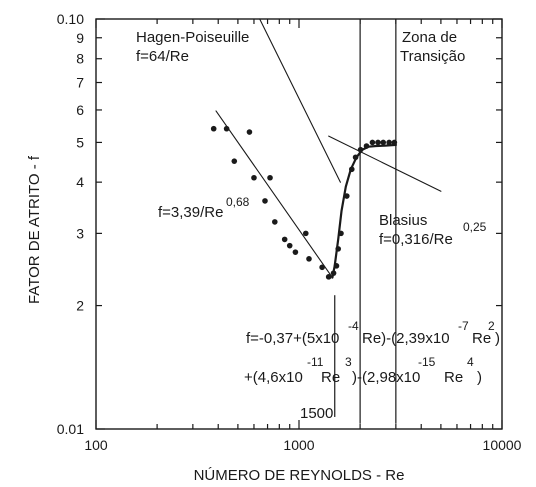 The height and width of the screenshot is (487, 536). Describe the element at coordinates (162, 56) in the screenshot. I see `hagen-poiseuille-equation: f=64/Re` at that location.